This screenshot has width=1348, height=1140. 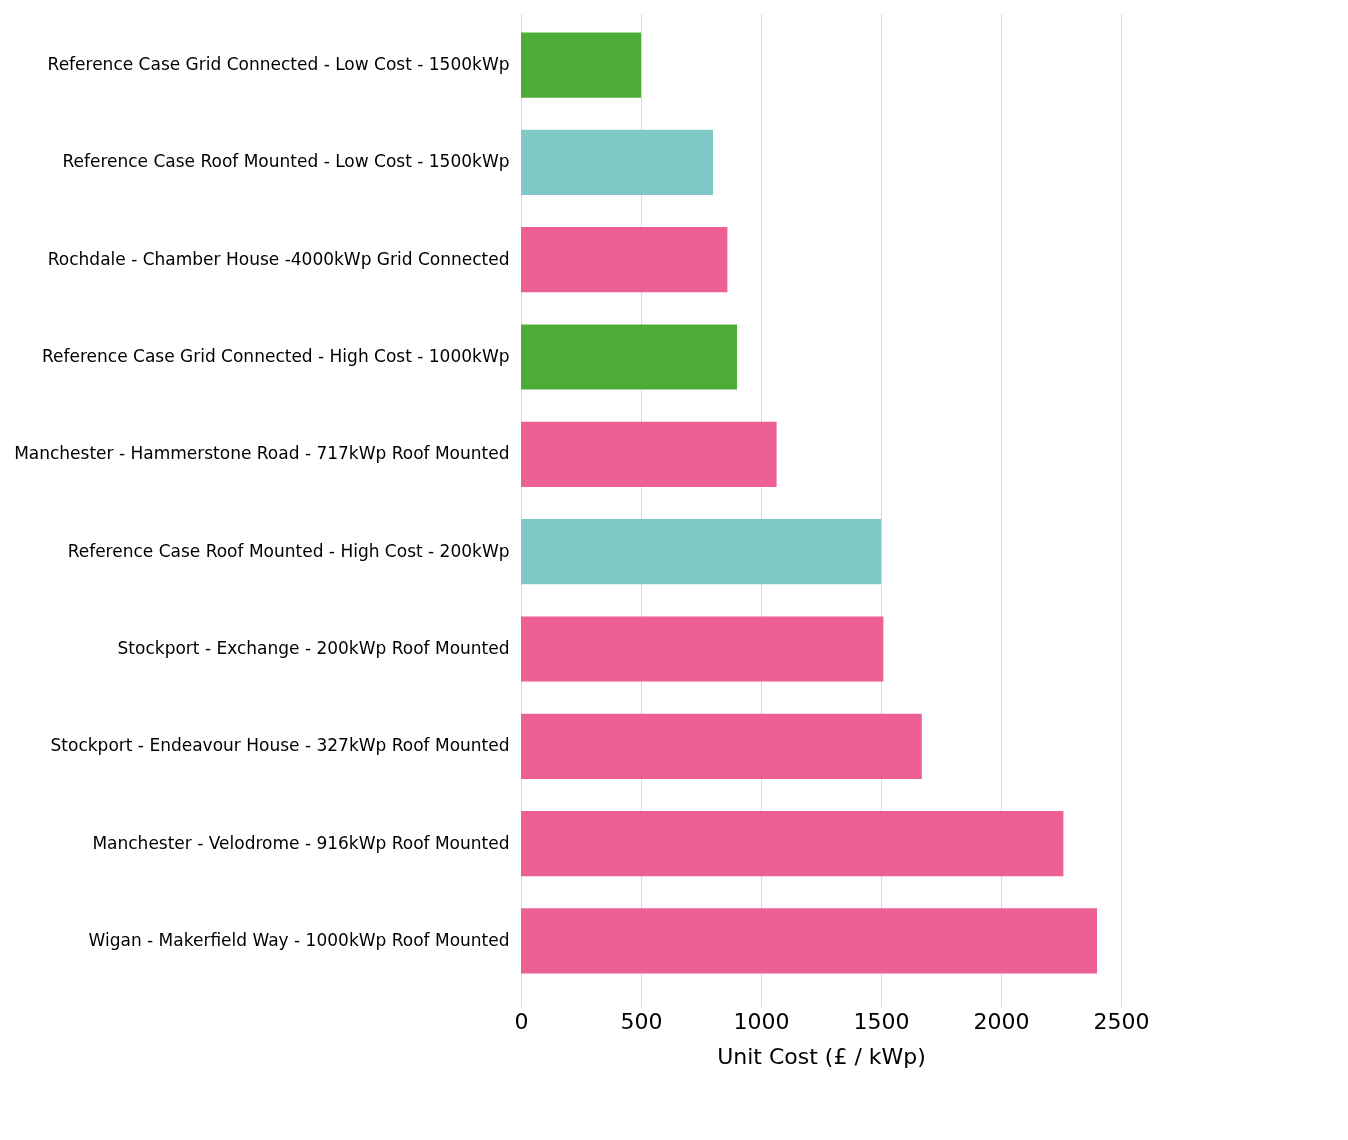 What do you see at coordinates (881, 1021) in the screenshot?
I see `x-tick-label: 1500` at bounding box center [881, 1021].